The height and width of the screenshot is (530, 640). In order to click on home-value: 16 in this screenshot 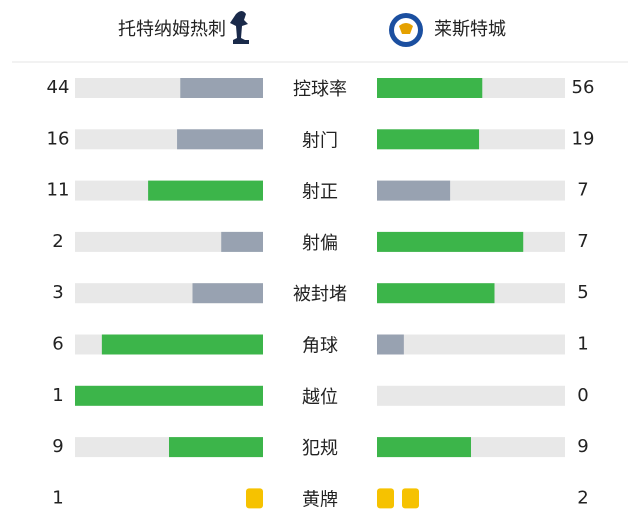, I will do `click(58, 138)`.